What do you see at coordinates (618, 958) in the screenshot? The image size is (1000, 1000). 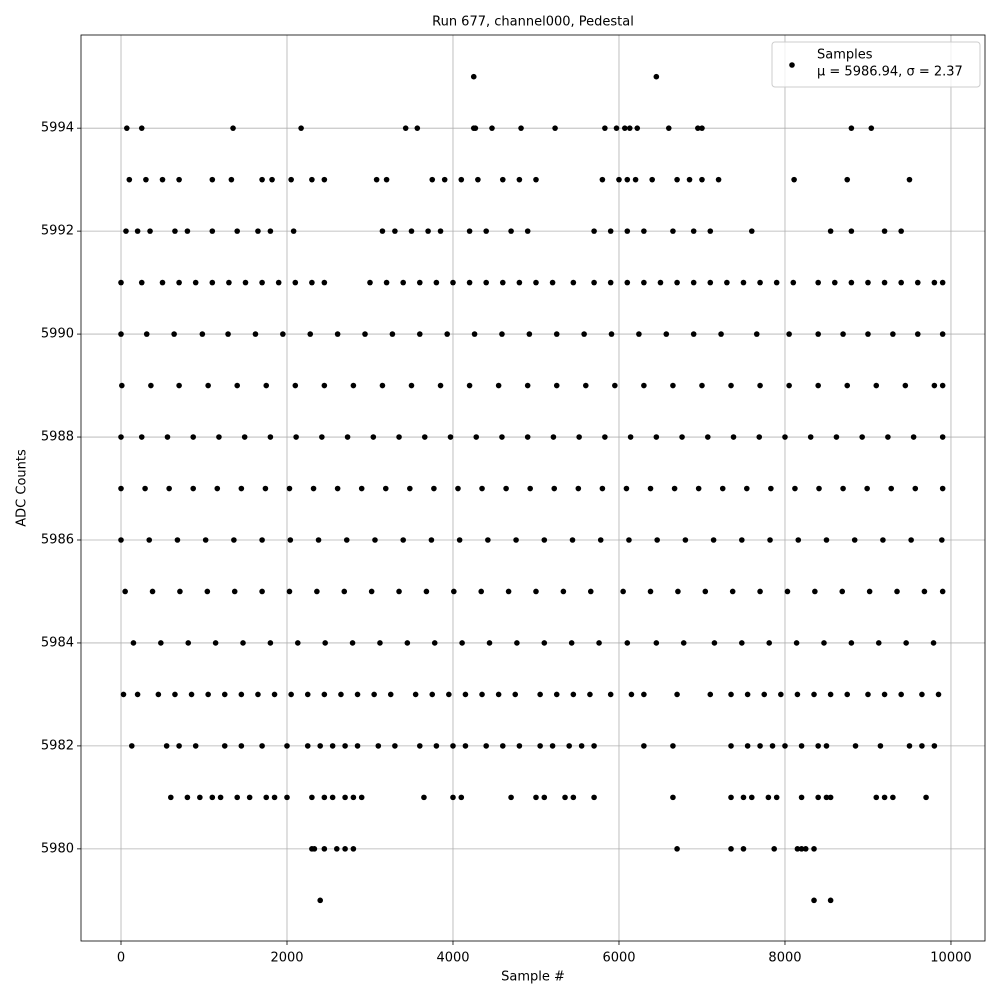 I see `x-tick-label: 6000` at bounding box center [618, 958].